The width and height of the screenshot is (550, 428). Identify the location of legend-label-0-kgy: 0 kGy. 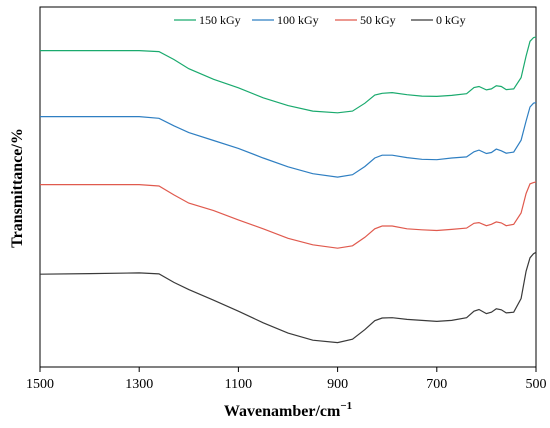
(451, 20).